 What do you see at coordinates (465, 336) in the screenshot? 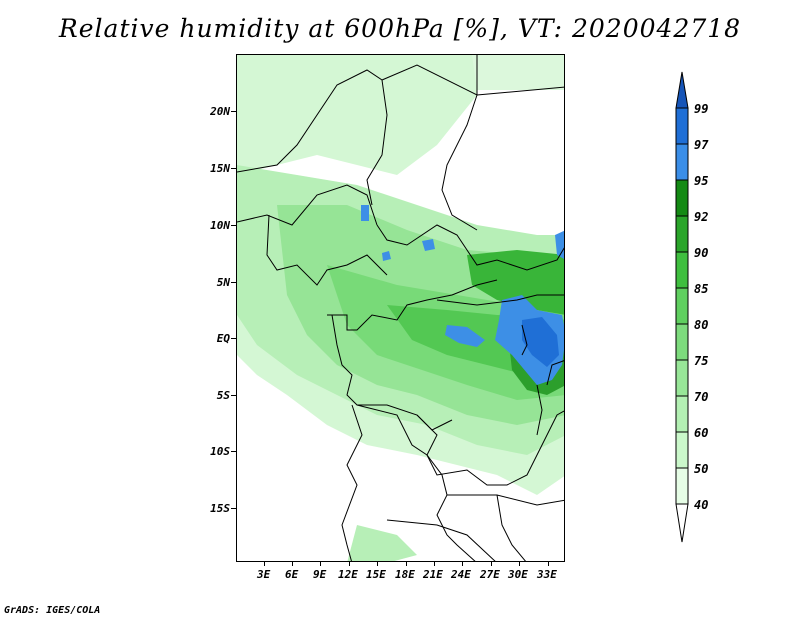
I see `rh-95-plus-central` at bounding box center [465, 336].